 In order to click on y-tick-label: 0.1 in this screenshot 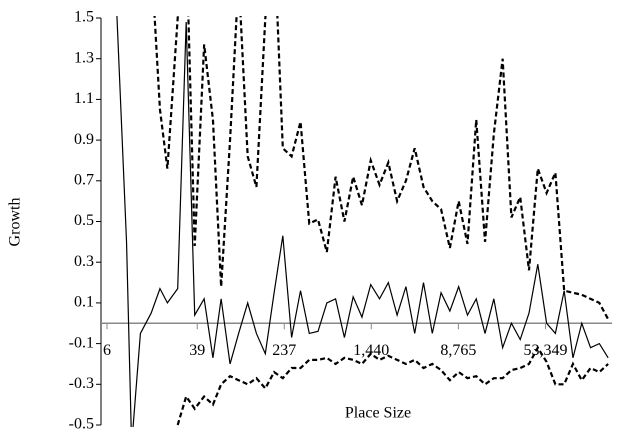, I will do `click(84, 302)`.